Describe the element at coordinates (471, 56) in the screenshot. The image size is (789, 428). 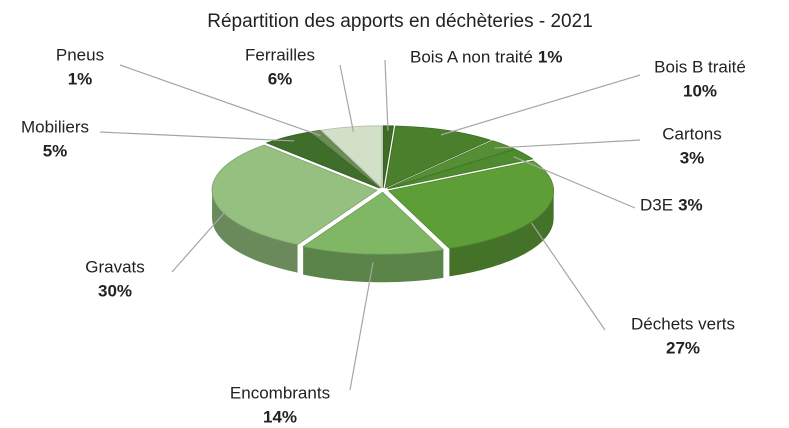
I see `slice-label: Bois A non traité` at that location.